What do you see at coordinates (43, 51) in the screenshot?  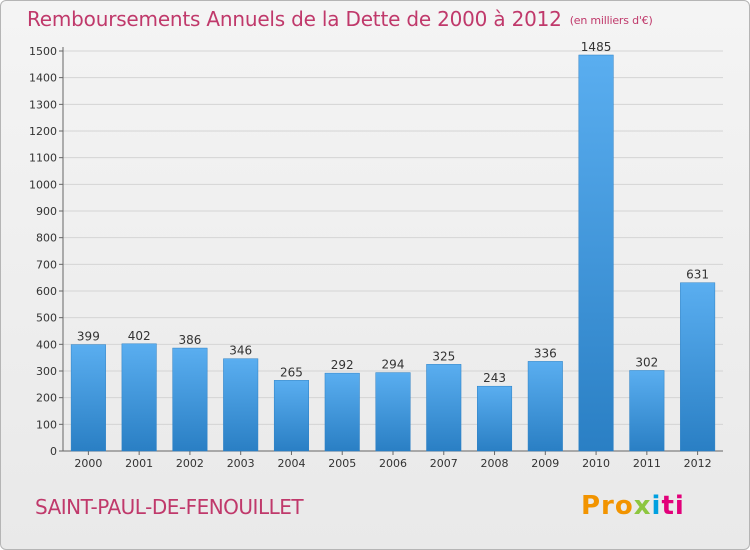 I see `y-tick-label: 1500` at bounding box center [43, 51].